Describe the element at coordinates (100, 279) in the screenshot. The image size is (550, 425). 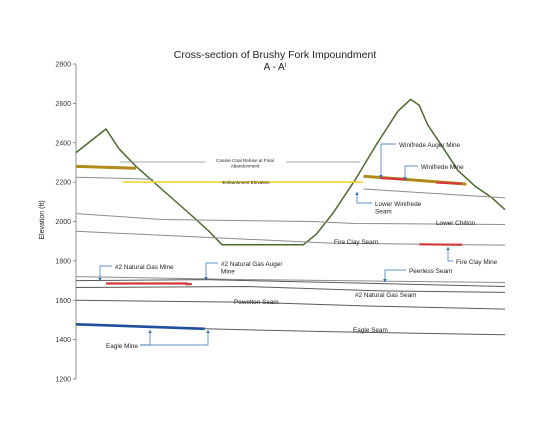
I see `leader-ng-mine-arrow` at that location.